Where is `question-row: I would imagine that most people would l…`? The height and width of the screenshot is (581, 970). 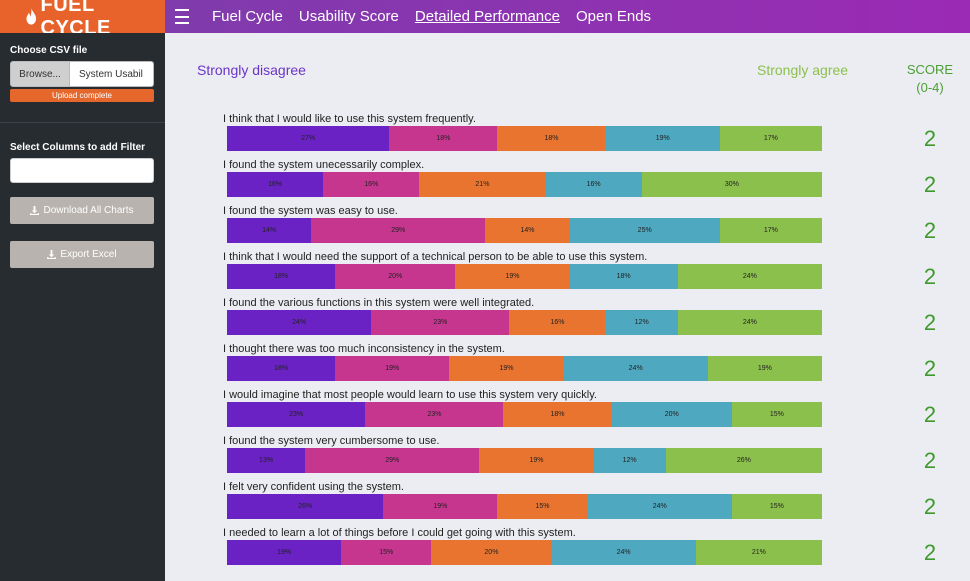
question-row: I would imagine that most people would l… is located at coordinates (567, 412).